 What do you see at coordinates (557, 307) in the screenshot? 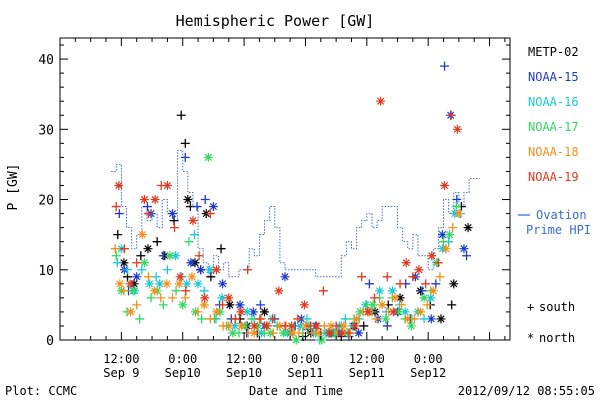
I see `south-label: south` at bounding box center [557, 307].